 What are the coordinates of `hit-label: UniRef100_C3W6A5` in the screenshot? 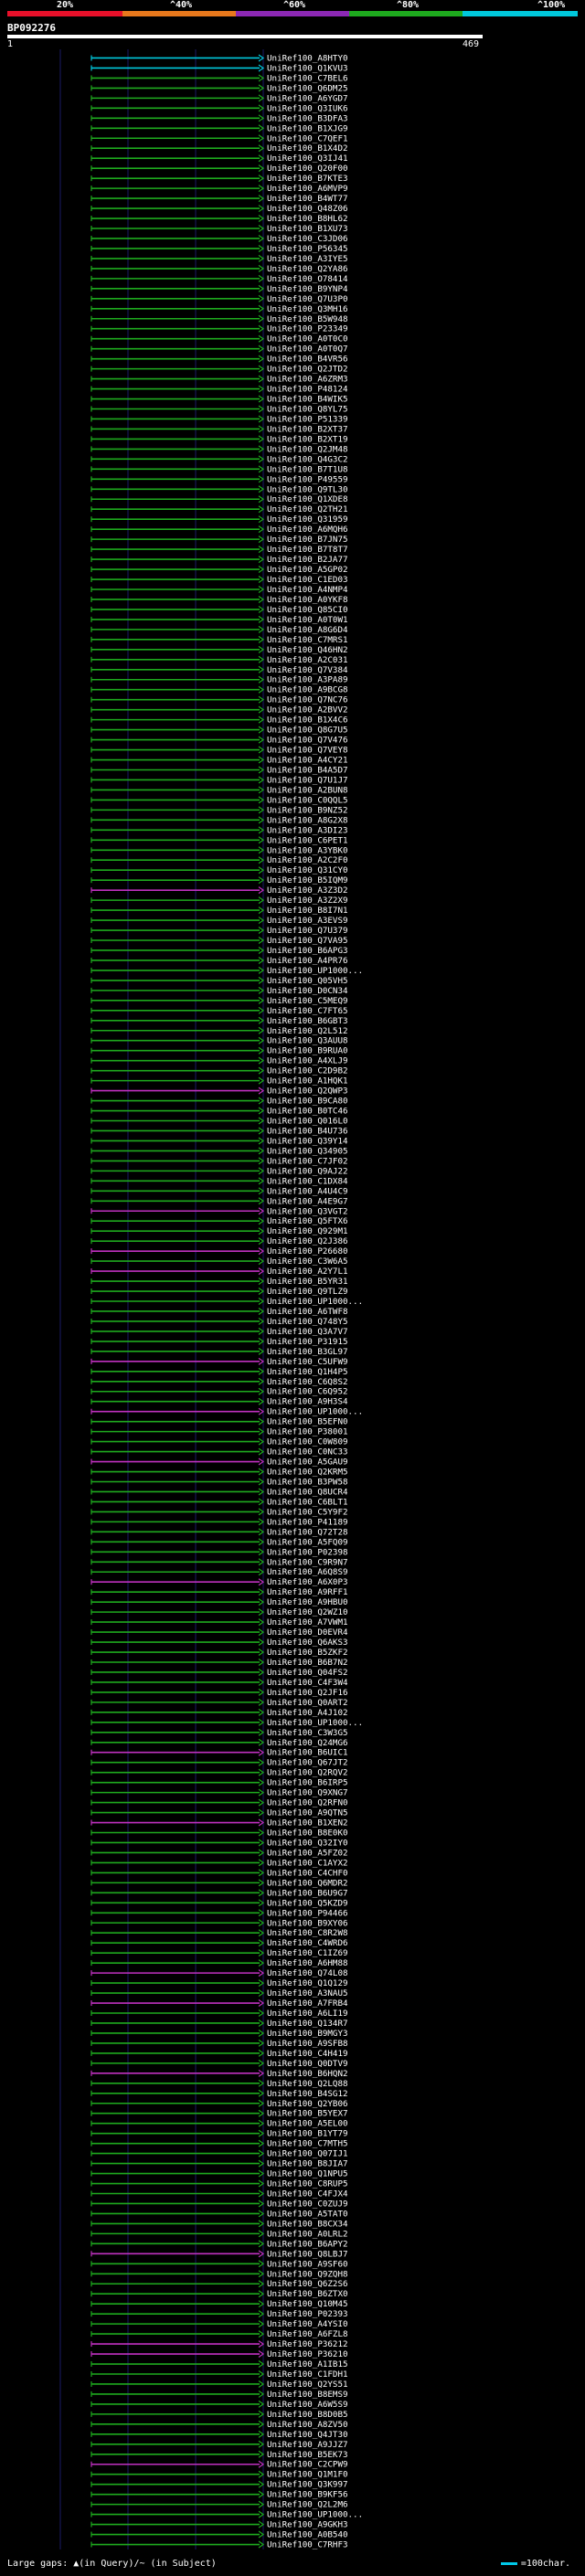 It's located at (308, 1261).